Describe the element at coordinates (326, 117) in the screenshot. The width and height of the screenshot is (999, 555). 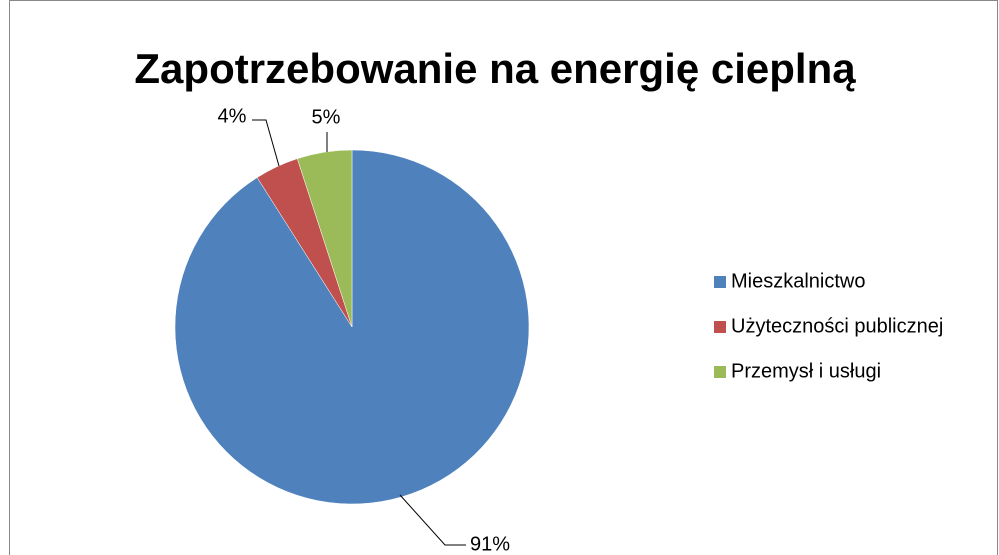
I see `data-label: 5%` at that location.